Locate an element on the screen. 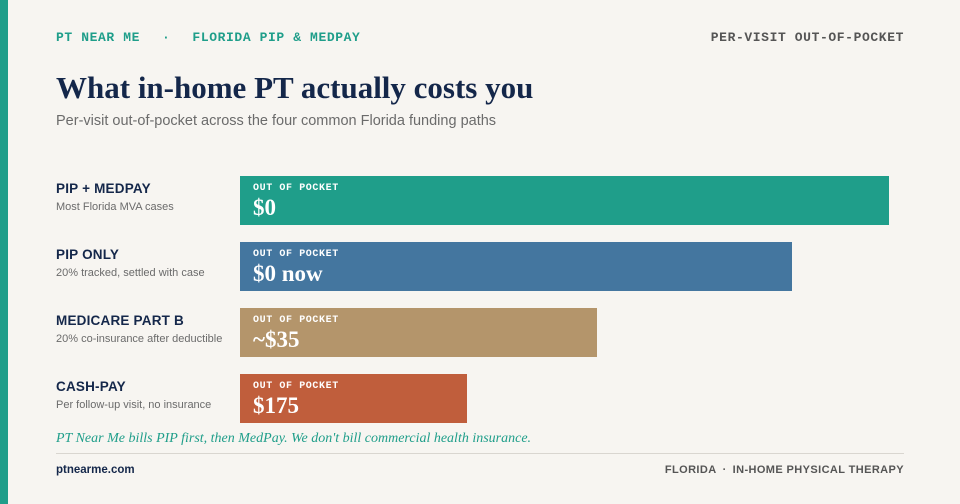 Image resolution: width=960 pixels, height=504 pixels. footer-tagline: FLORIDA · IN-HOME PHYSICAL THERAPY is located at coordinates (784, 470).